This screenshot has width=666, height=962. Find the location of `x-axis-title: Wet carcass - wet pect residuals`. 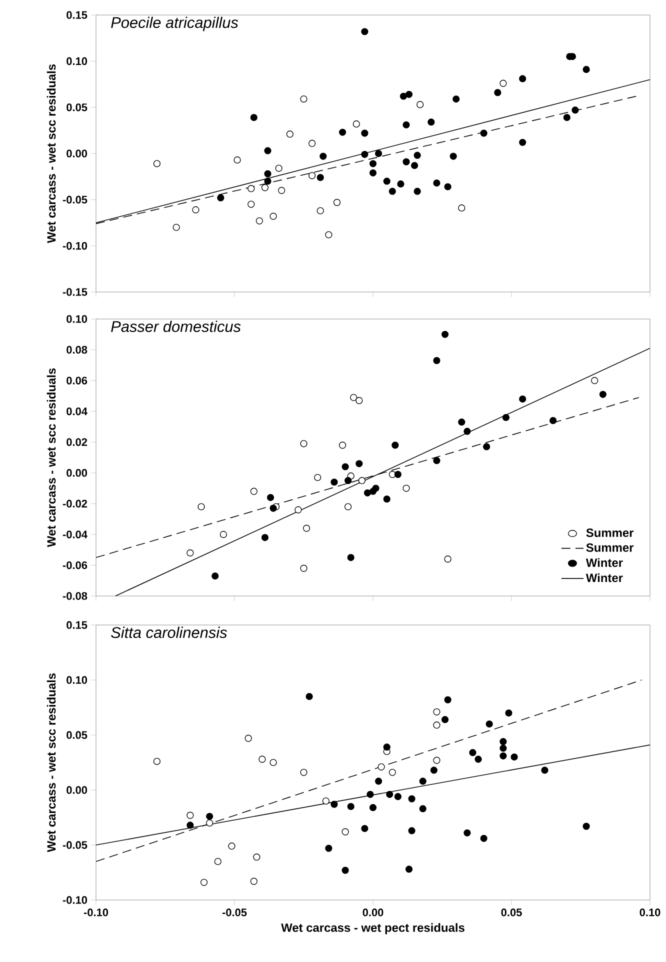

x-axis-title: Wet carcass - wet pect residuals is located at coordinates (372, 928).